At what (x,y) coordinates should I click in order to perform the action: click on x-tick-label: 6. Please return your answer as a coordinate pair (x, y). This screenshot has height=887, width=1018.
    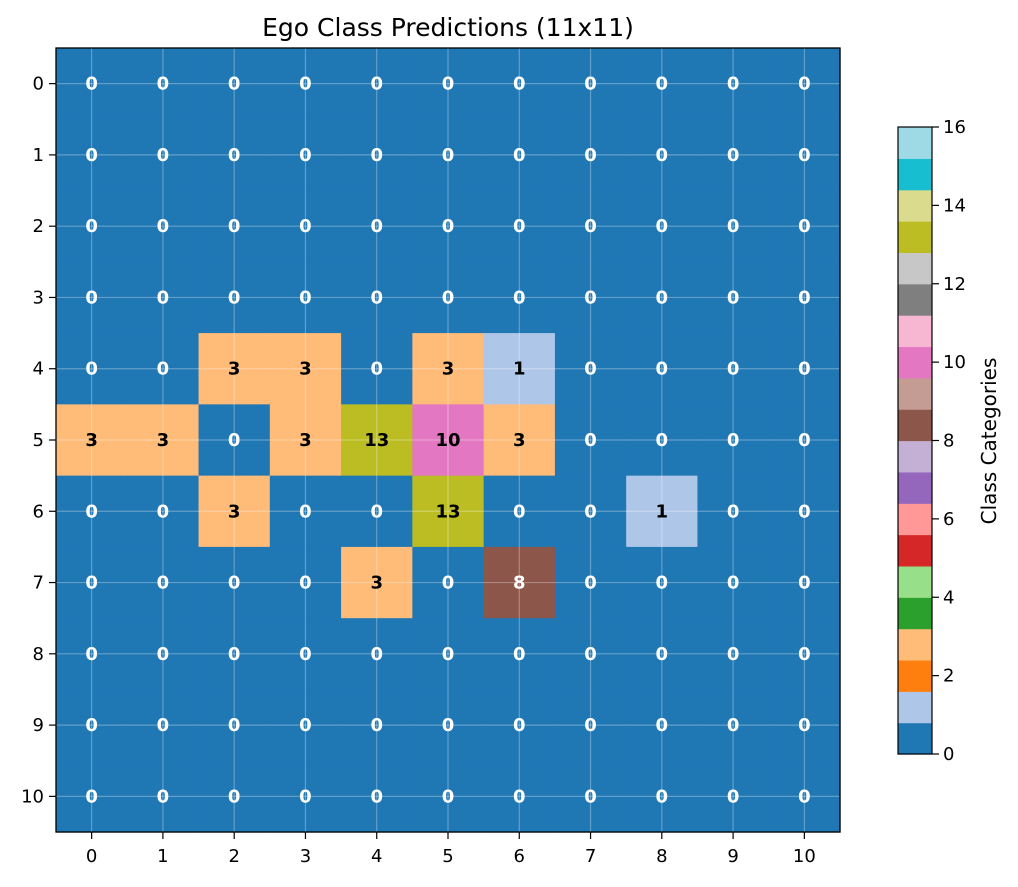
    Looking at the image, I should click on (519, 856).